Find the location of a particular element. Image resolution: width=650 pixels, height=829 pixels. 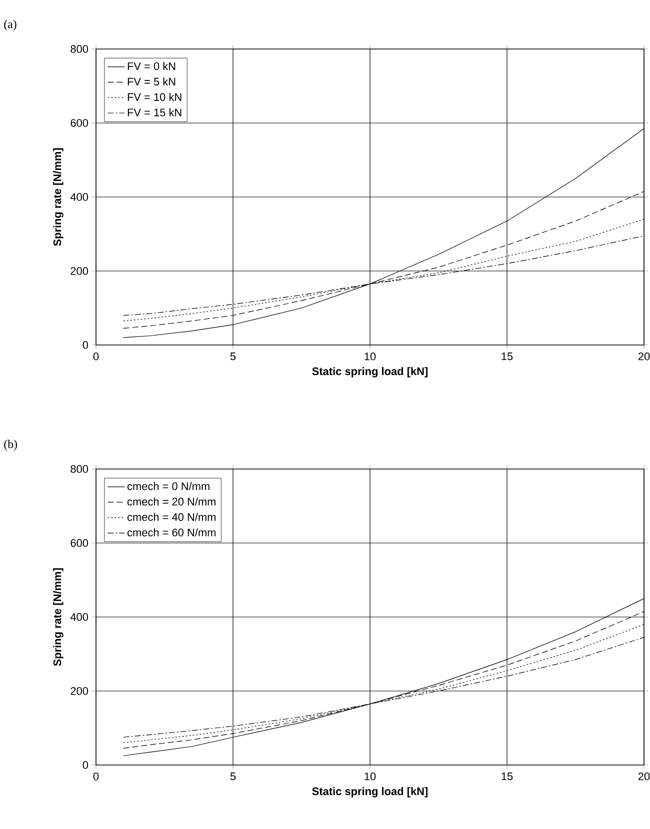

chart-title: (a) is located at coordinates (10, 25).